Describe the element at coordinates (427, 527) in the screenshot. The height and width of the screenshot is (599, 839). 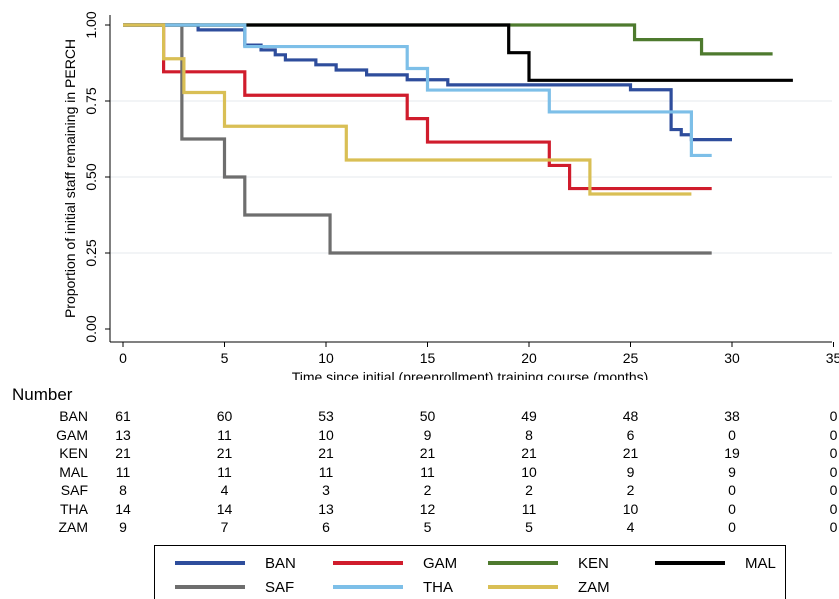
I see `risk-cell-zam-15: 5` at that location.